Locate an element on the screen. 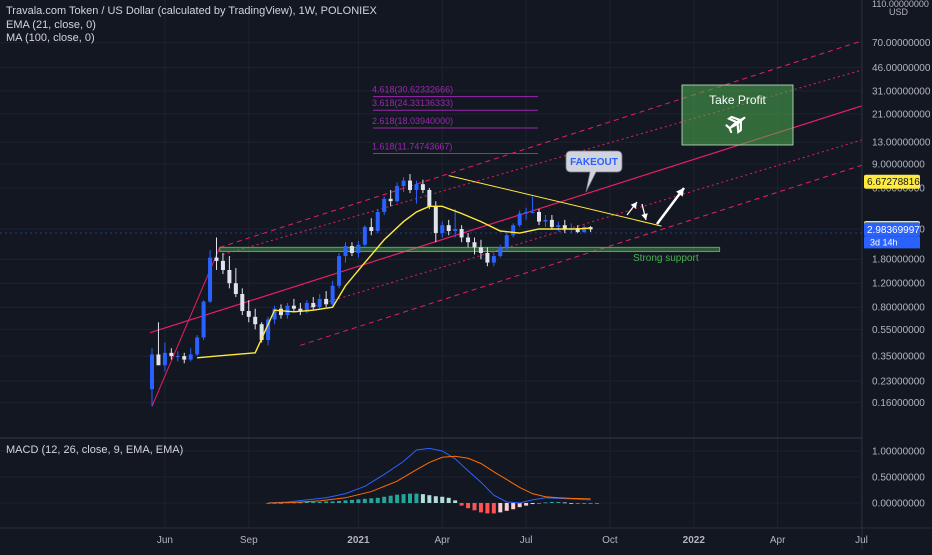 Image resolution: width=932 pixels, height=555 pixels. time-label-6: 2022 is located at coordinates (694, 540).